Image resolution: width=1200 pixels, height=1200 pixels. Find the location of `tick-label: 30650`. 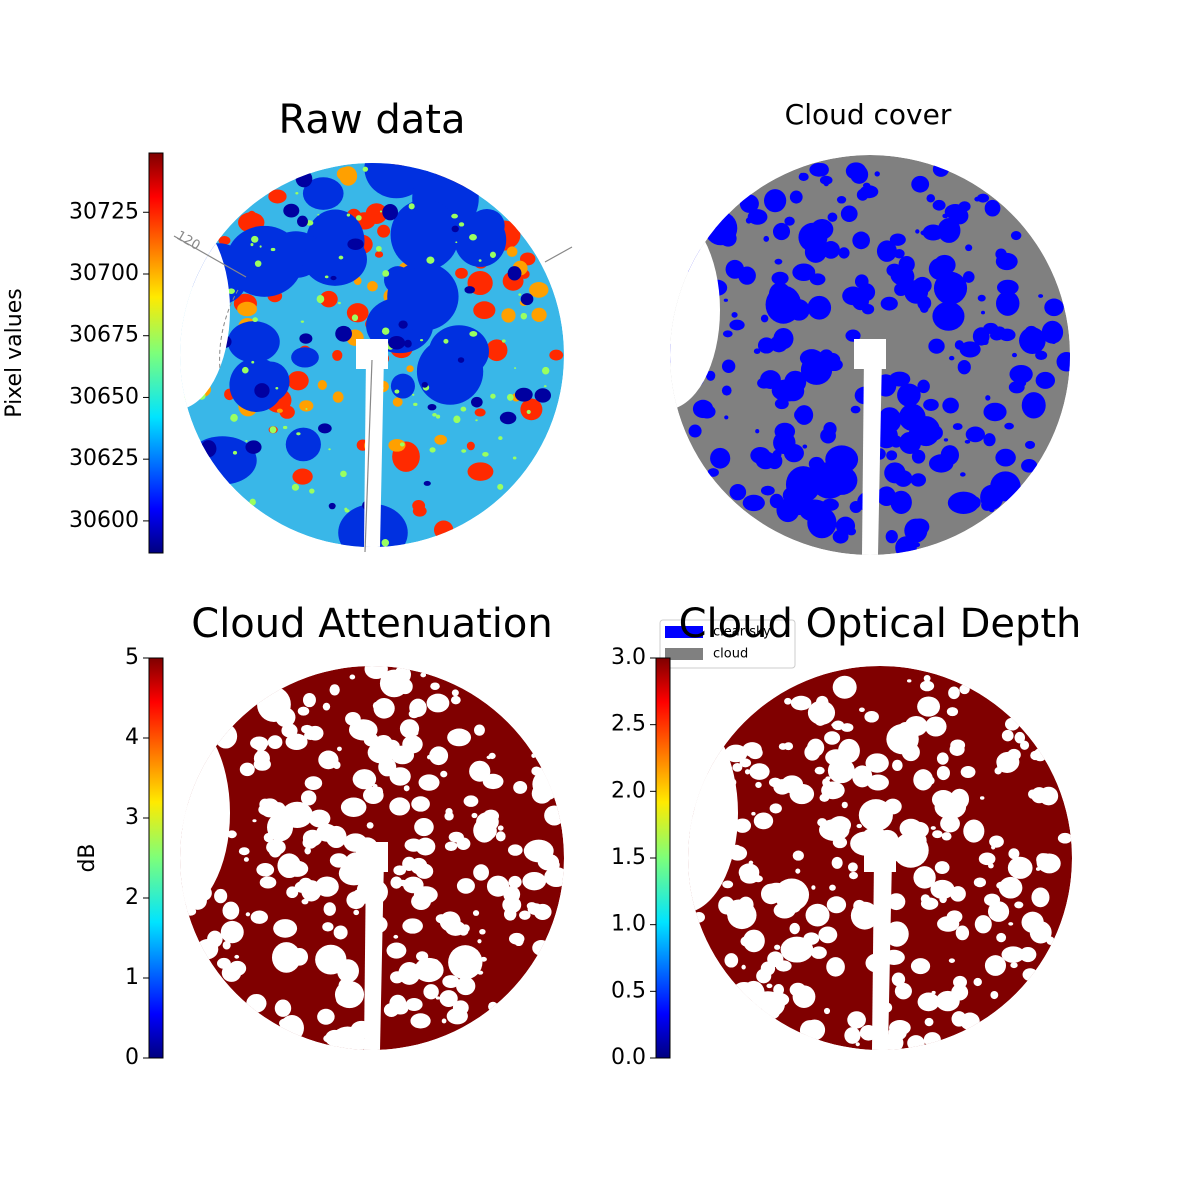

tick-label: 30650 is located at coordinates (104, 396).